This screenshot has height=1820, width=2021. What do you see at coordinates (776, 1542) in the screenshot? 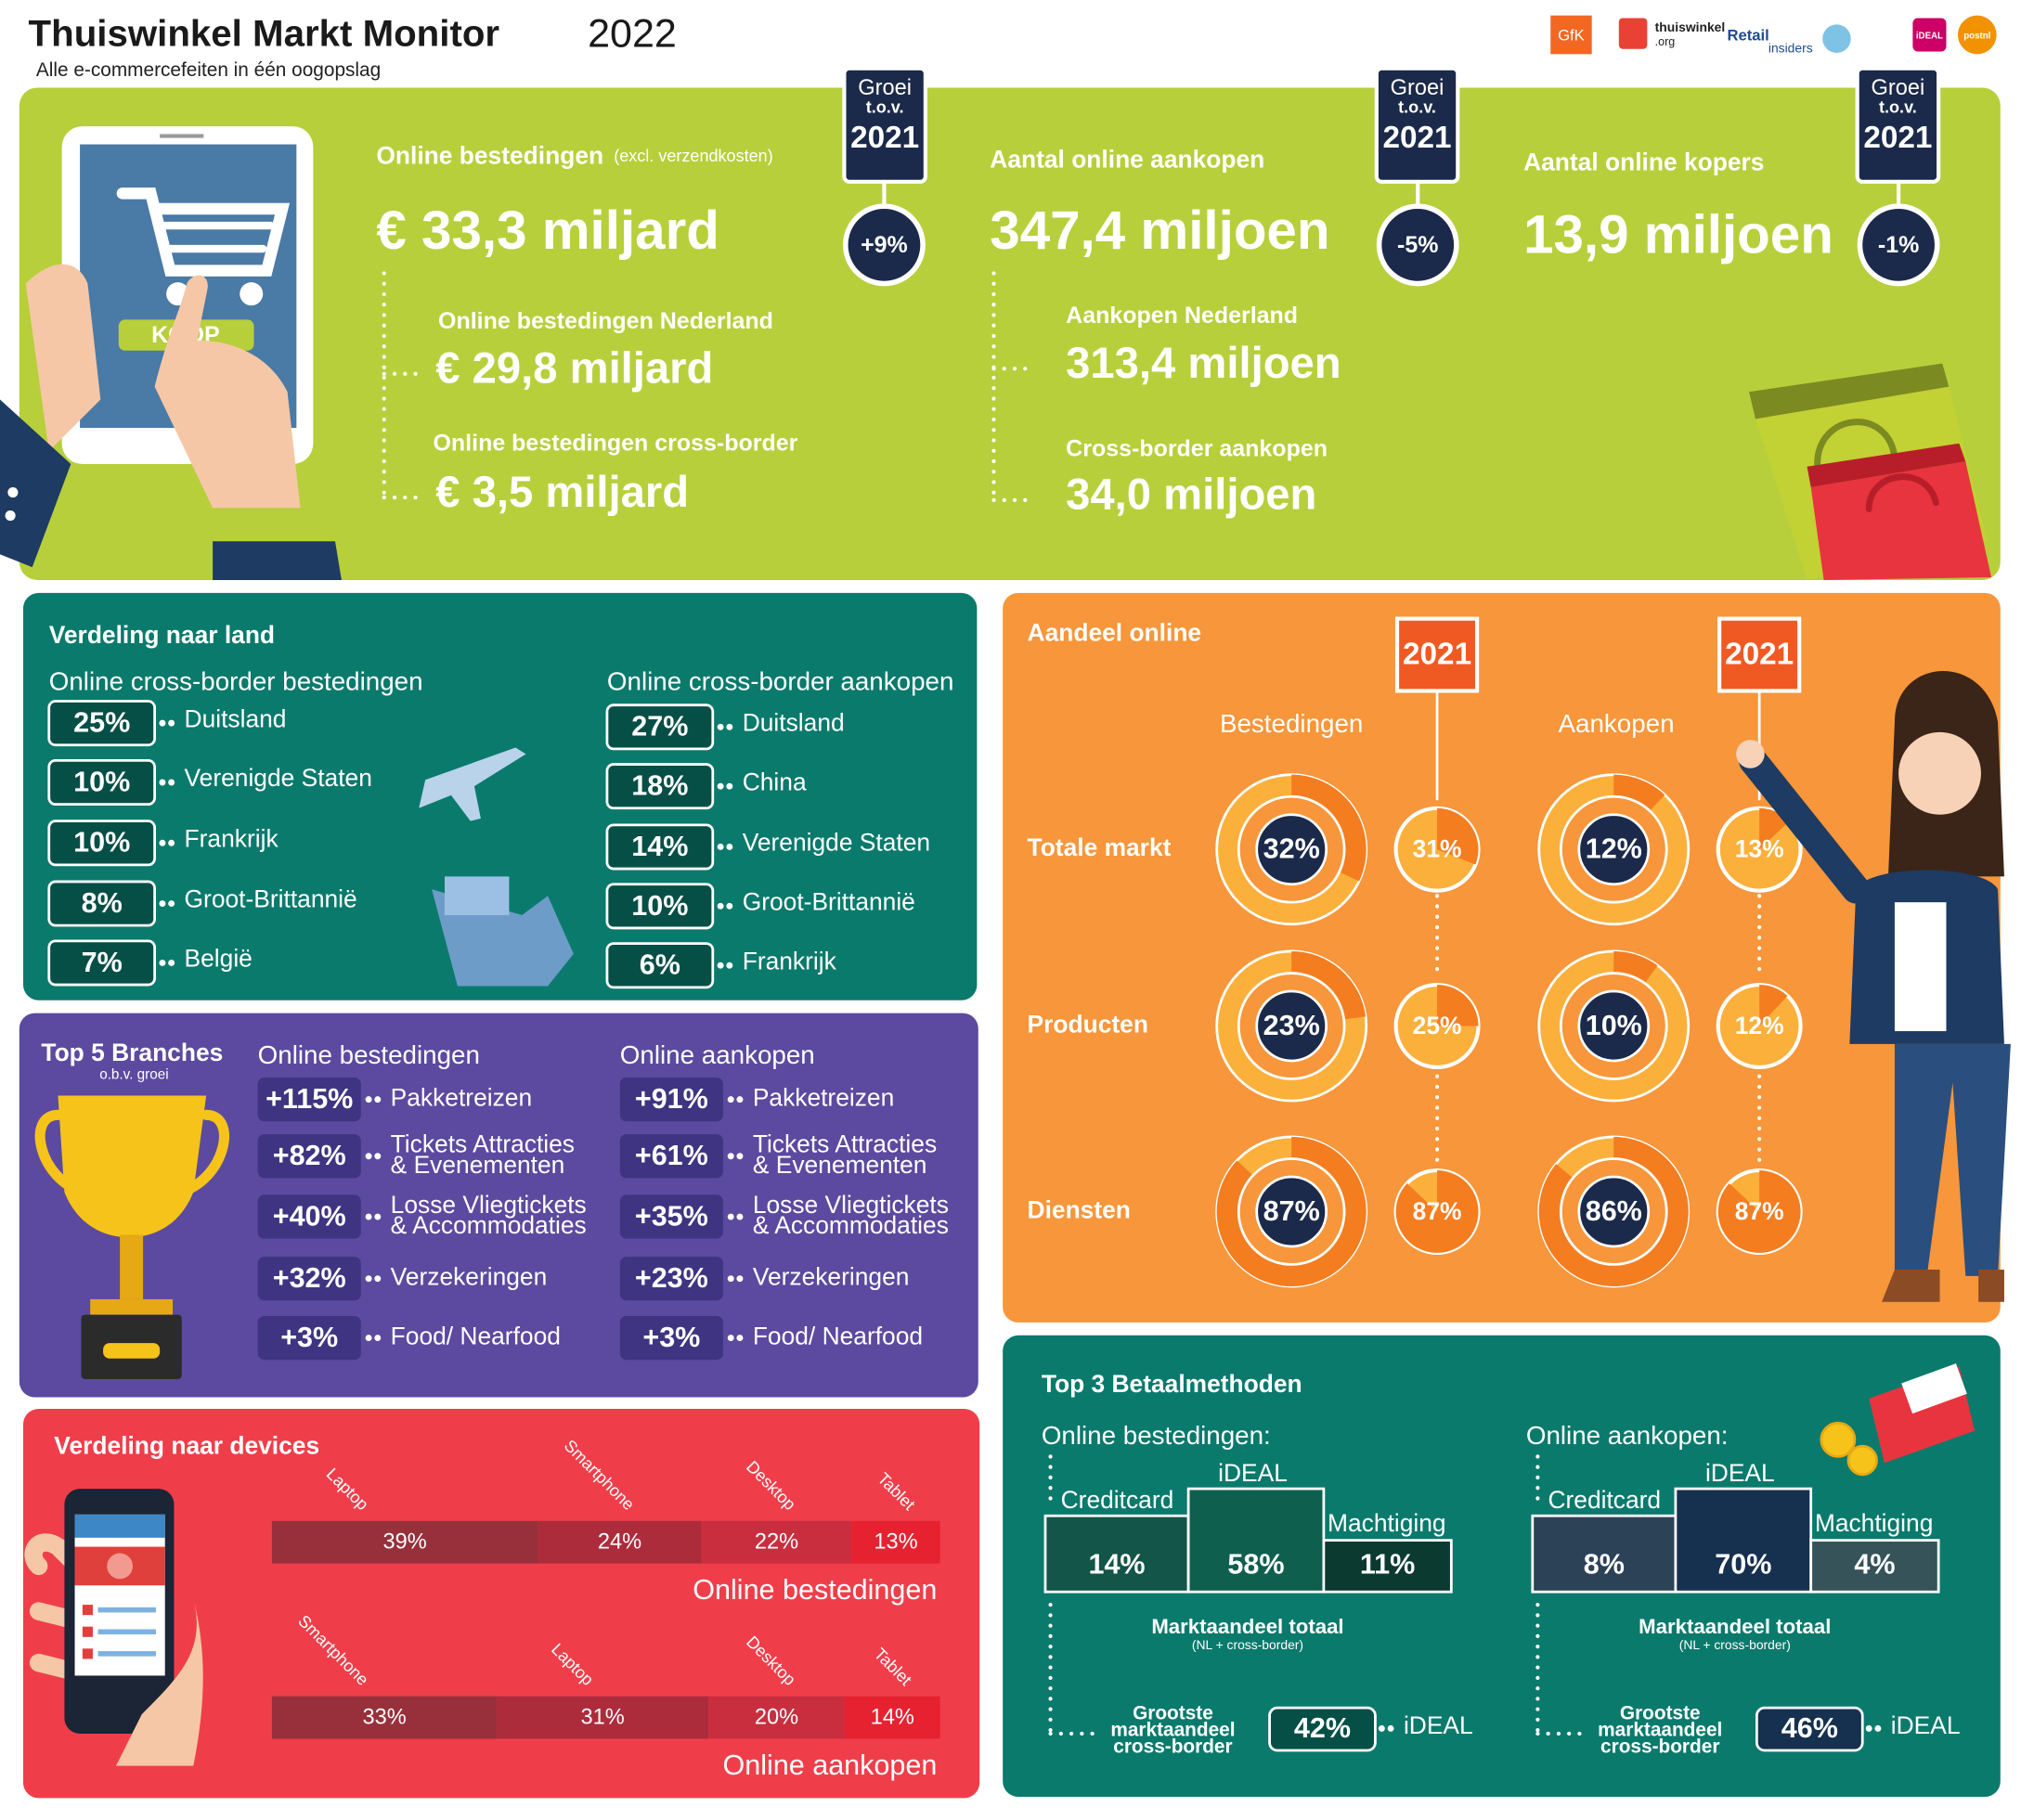
I see `device-share: 22%` at bounding box center [776, 1542].